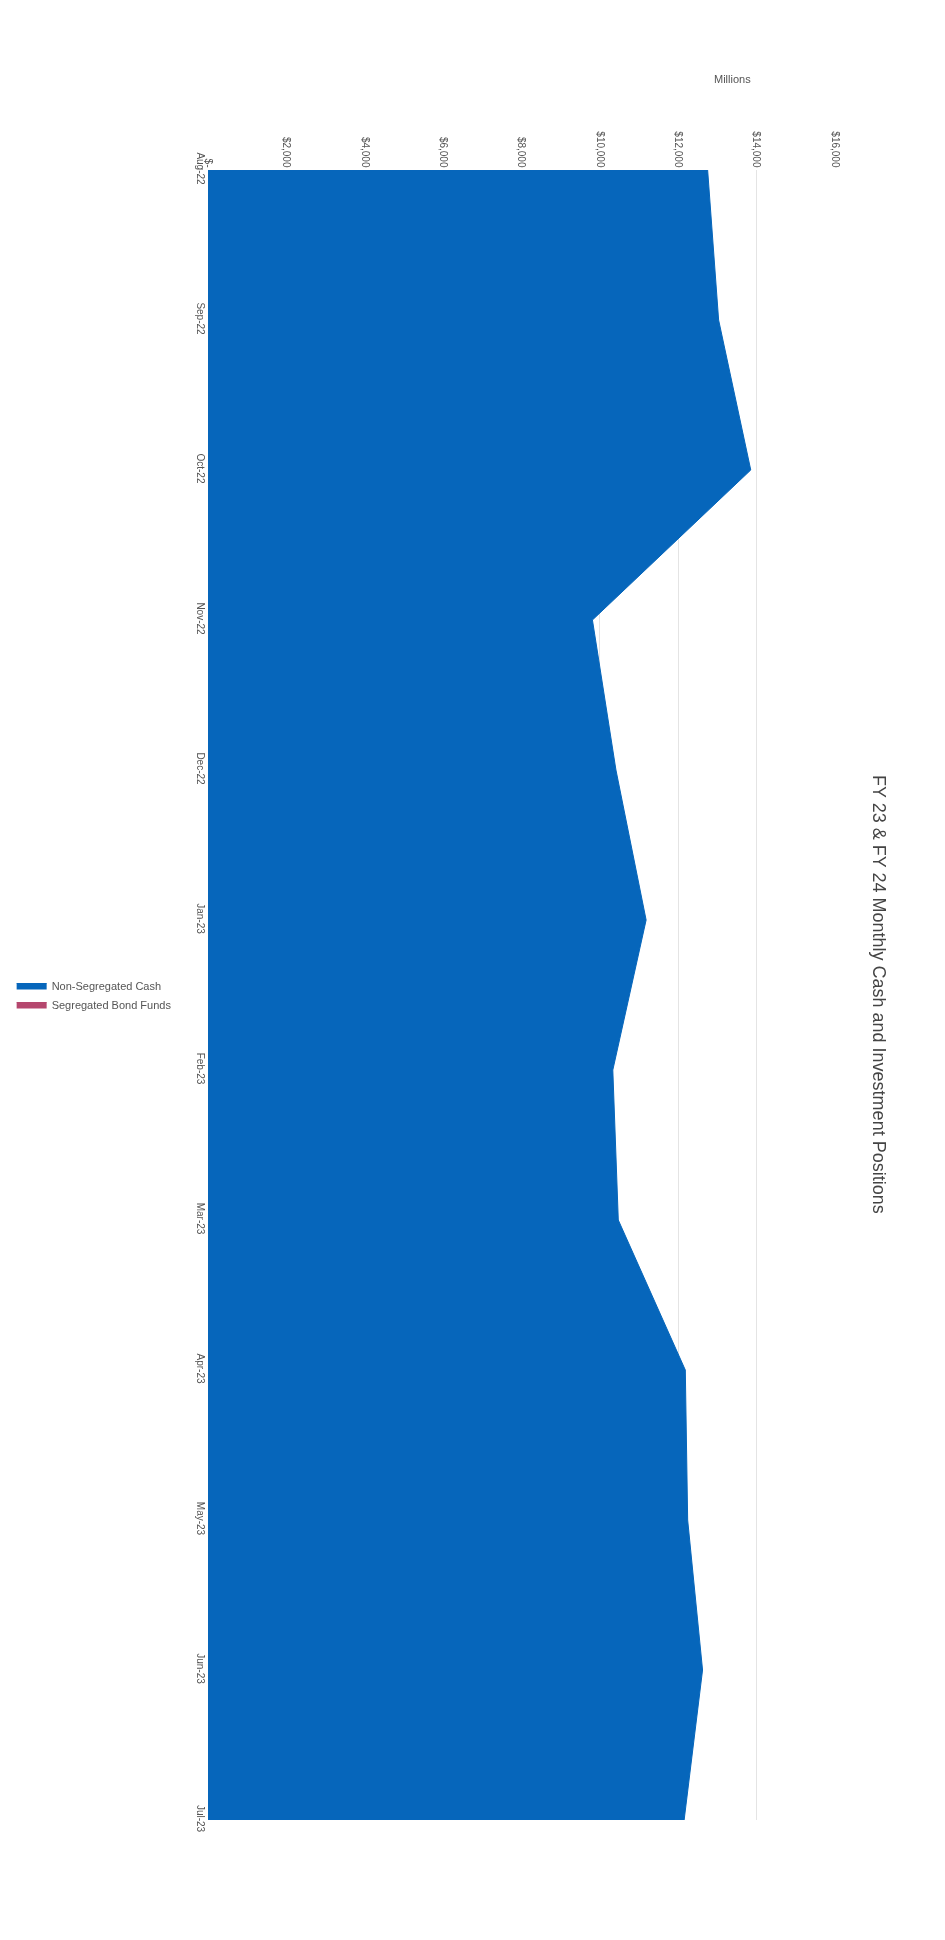 This screenshot has width=945, height=1940. I want to click on y-tick-label: Dec-22, so click(200, 769).